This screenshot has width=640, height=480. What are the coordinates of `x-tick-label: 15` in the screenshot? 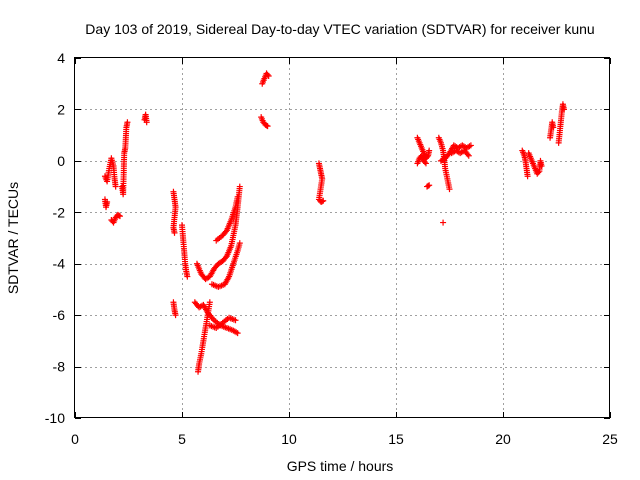 It's located at (396, 439).